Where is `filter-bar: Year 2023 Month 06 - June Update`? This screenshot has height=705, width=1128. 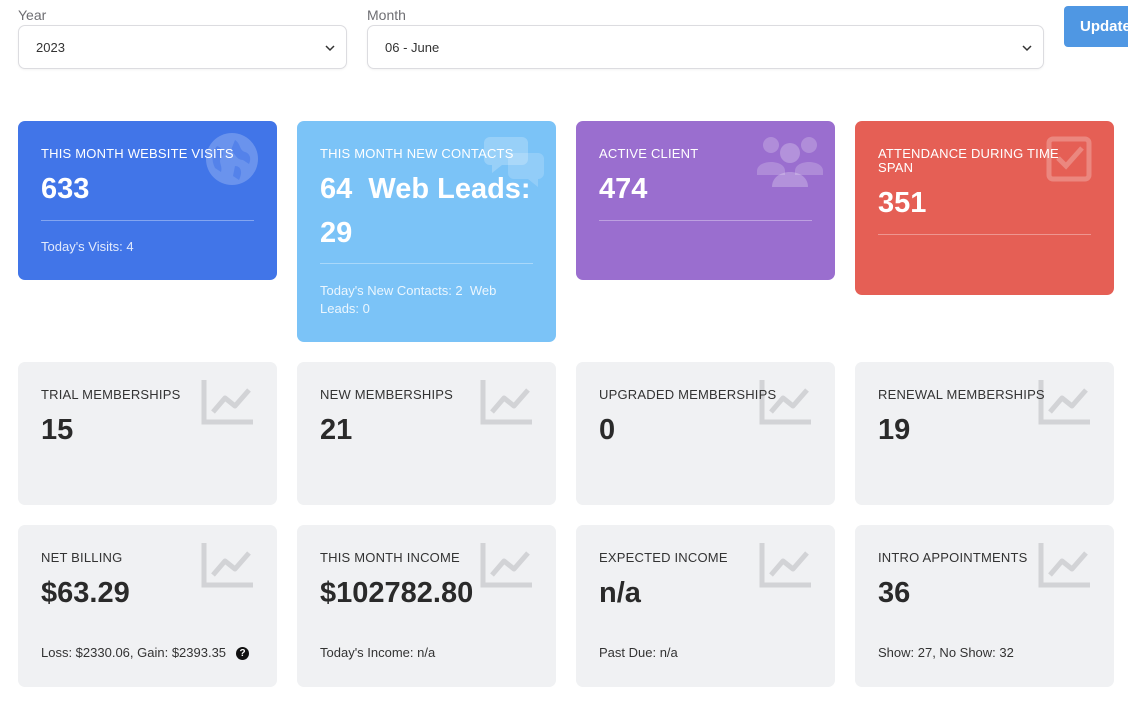
filter-bar: Year 2023 Month 06 - June Update is located at coordinates (564, 40).